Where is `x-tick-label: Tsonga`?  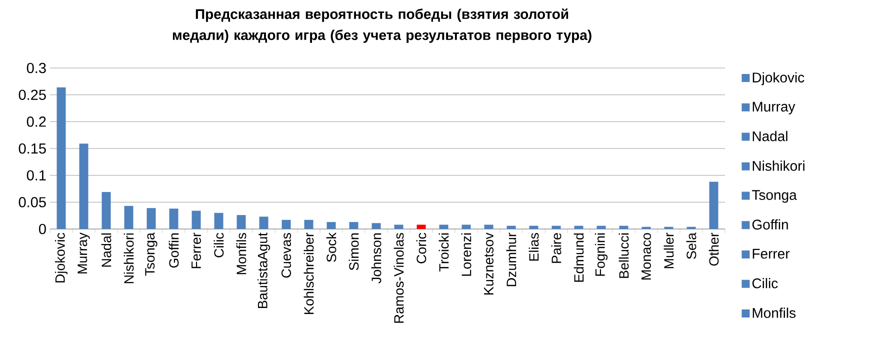
x-tick-label: Tsonga is located at coordinates (151, 254).